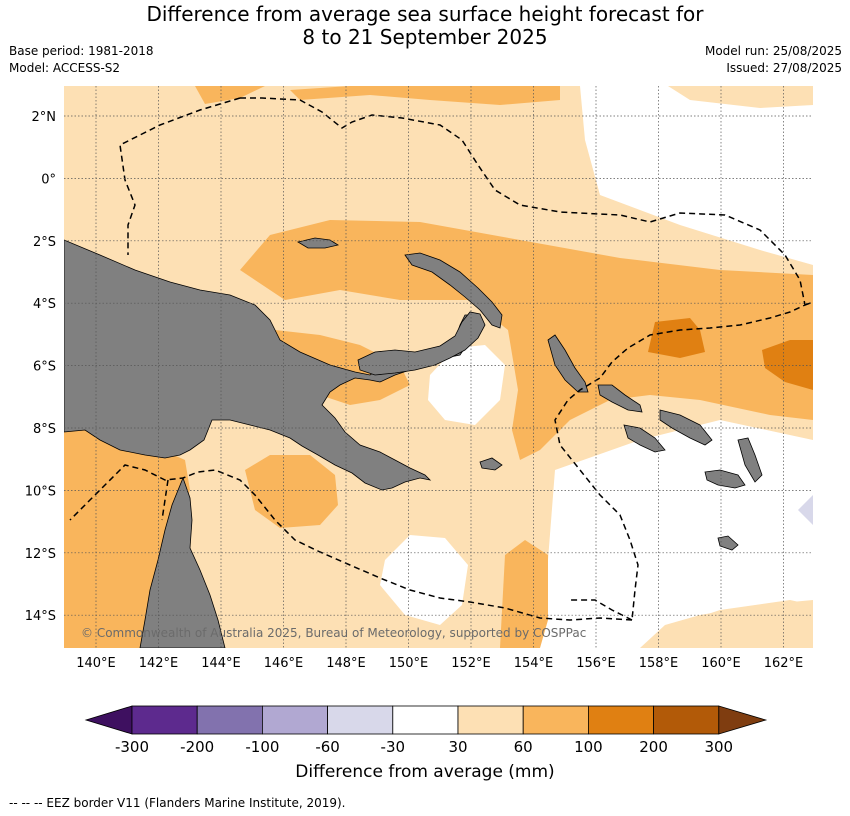 This screenshot has height=816, width=850. I want to click on lat-label: 4°S, so click(44, 304).